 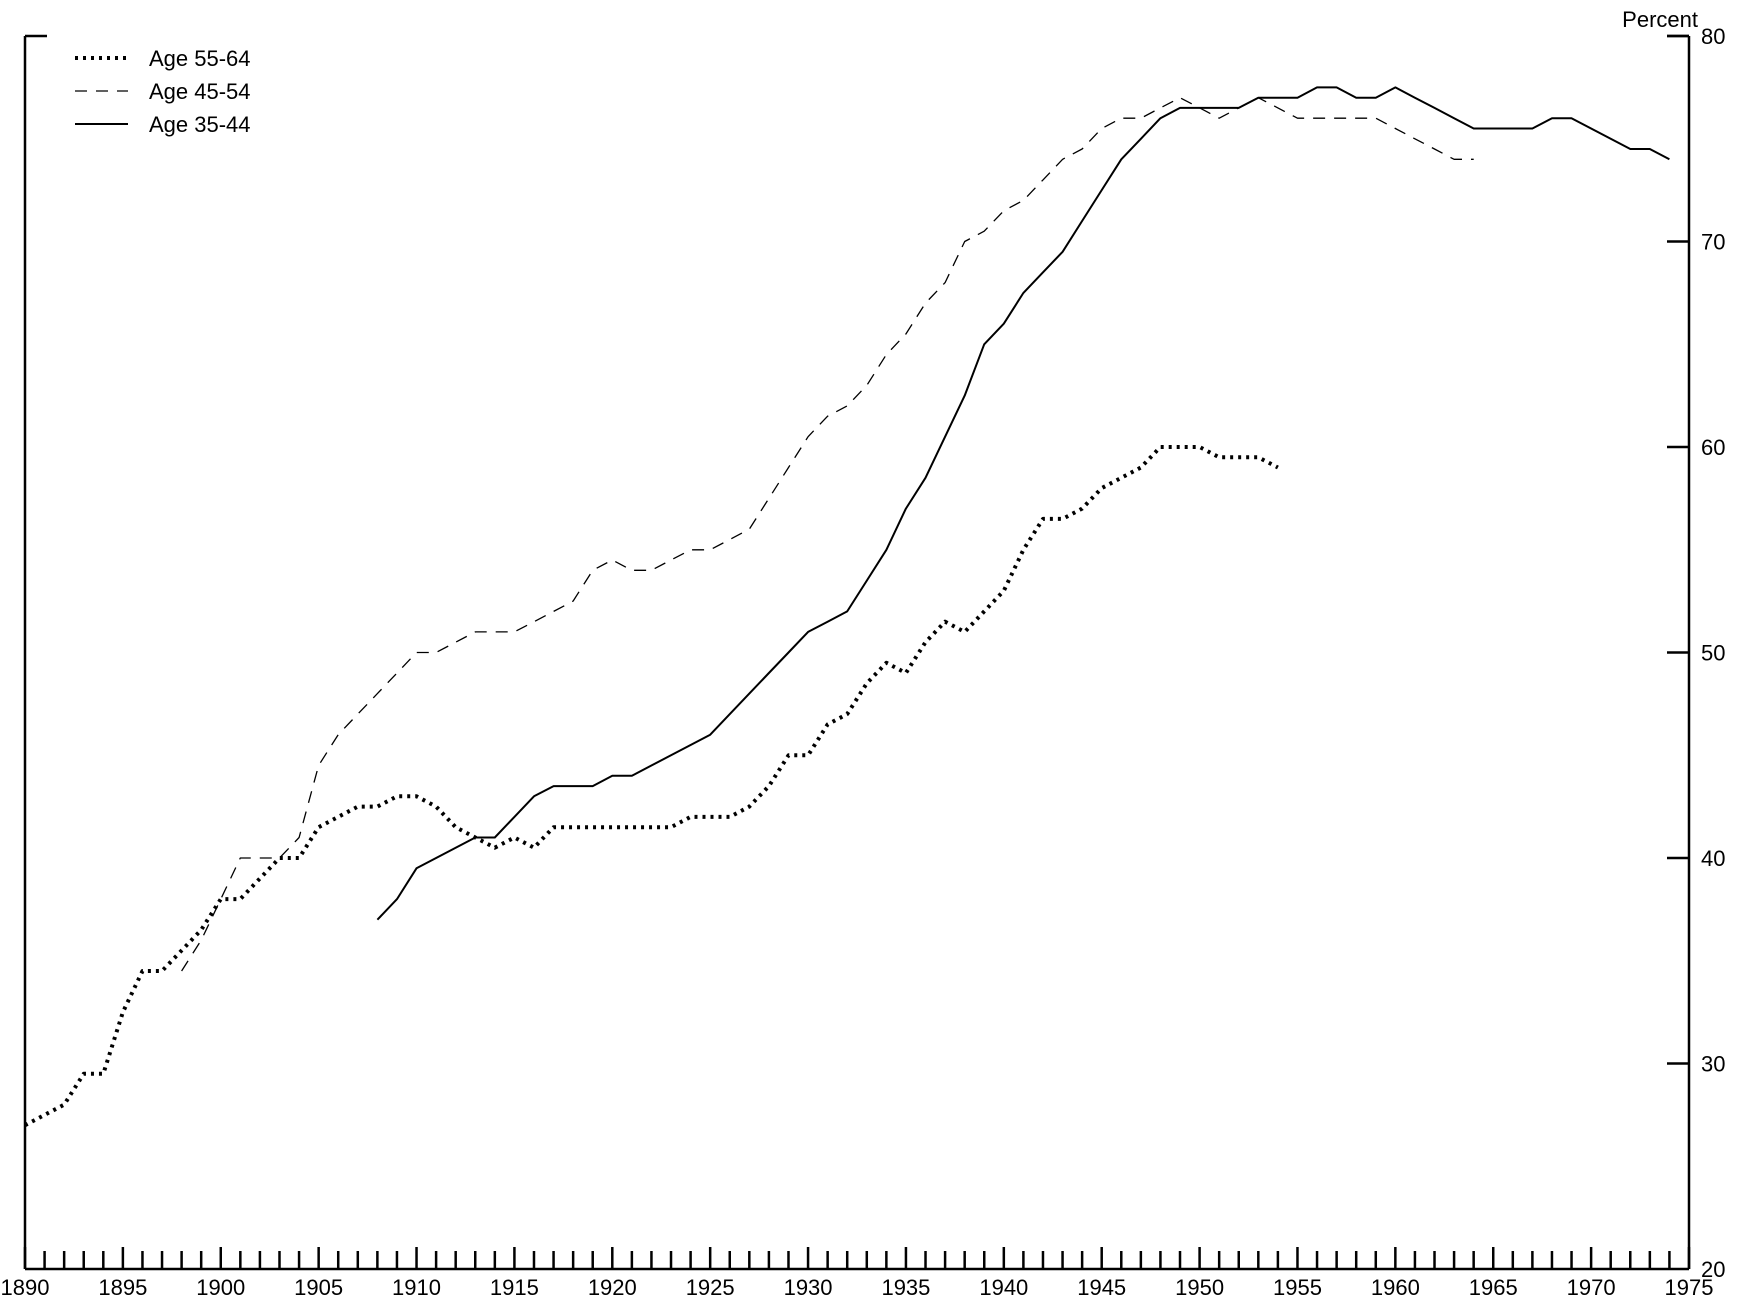 What do you see at coordinates (1101, 1287) in the screenshot?
I see `x-tick-label: 1945` at bounding box center [1101, 1287].